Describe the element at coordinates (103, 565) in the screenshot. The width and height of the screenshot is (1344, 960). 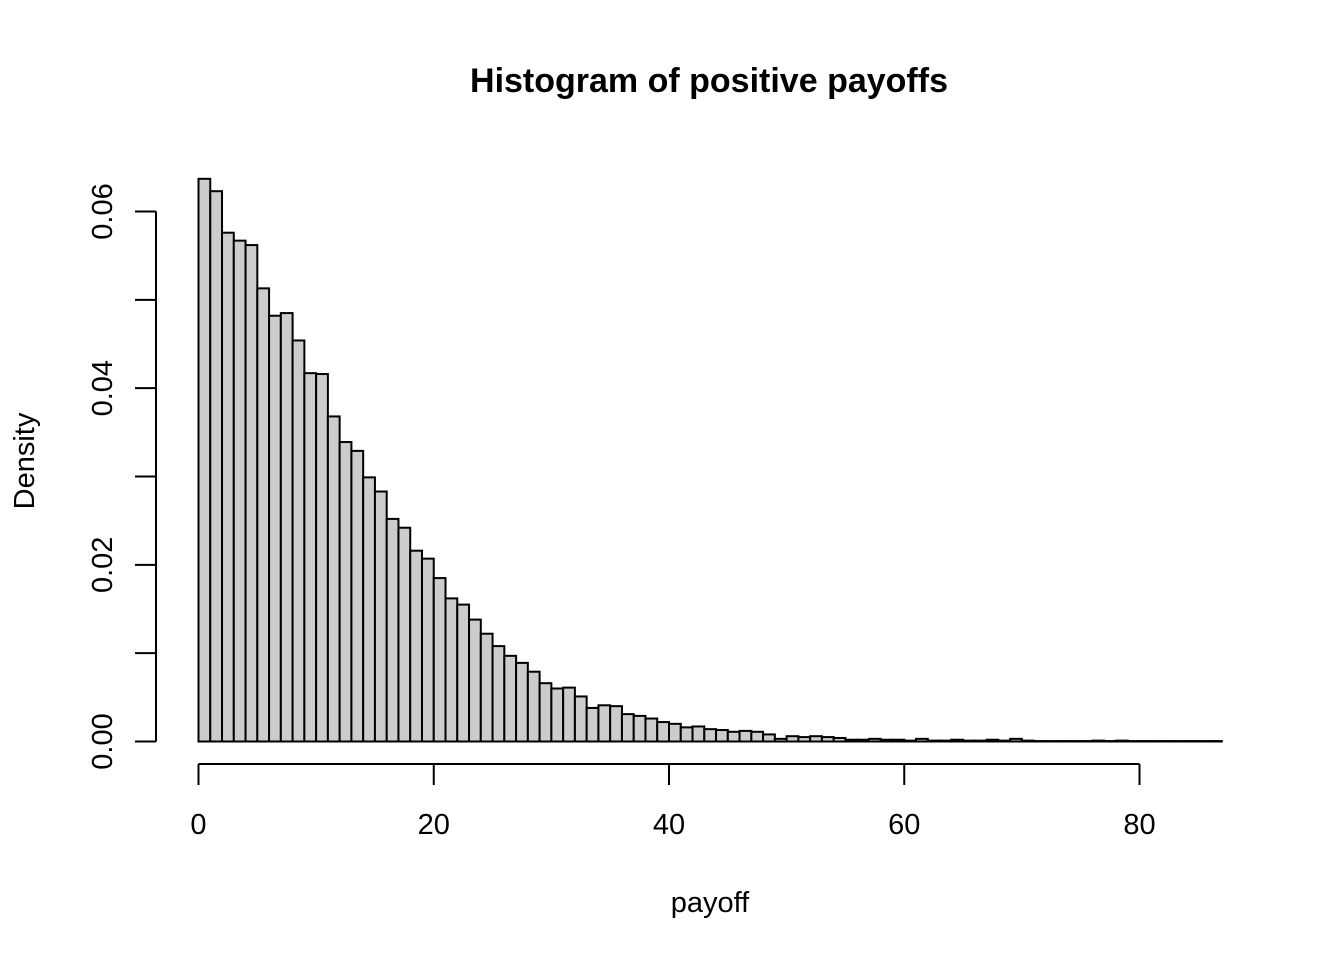
I see `y-tick-label: 0.02` at that location.